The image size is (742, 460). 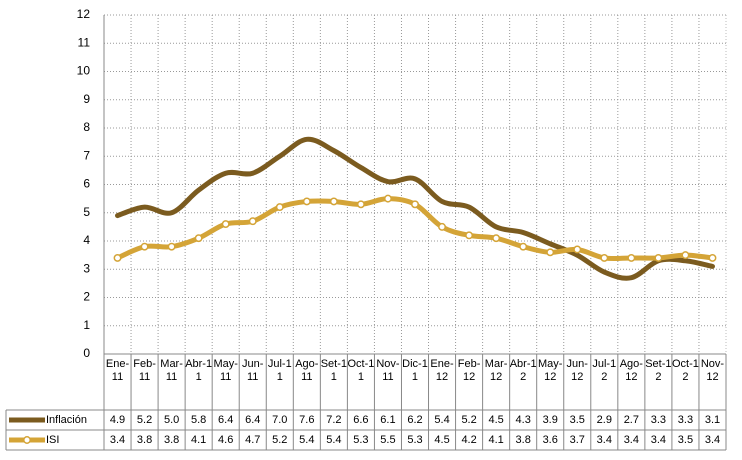 I want to click on x-tick-label: Dic-11, so click(x=415, y=370).